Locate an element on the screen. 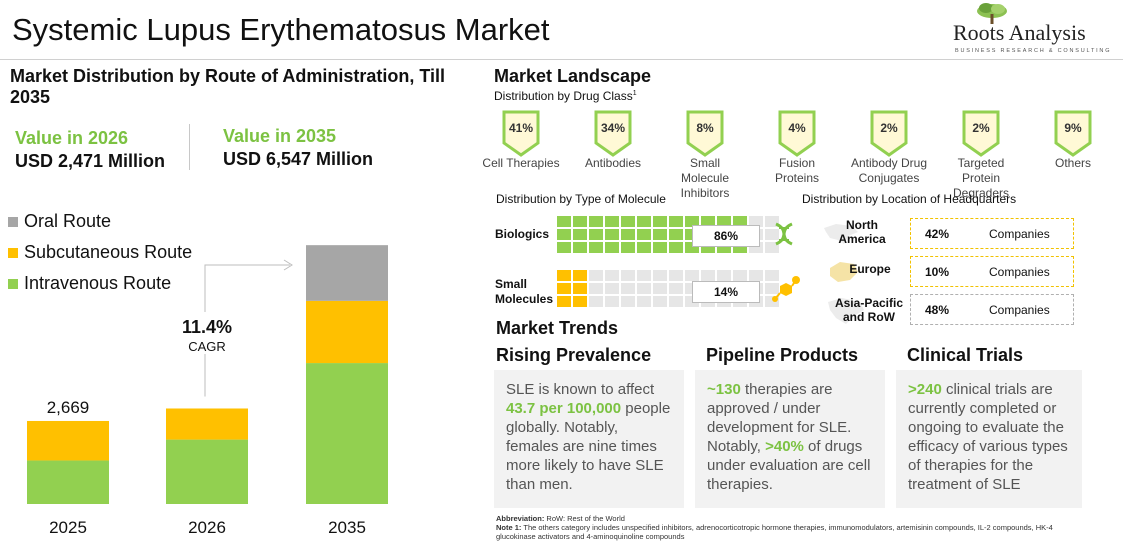  value-divider is located at coordinates (189, 147).